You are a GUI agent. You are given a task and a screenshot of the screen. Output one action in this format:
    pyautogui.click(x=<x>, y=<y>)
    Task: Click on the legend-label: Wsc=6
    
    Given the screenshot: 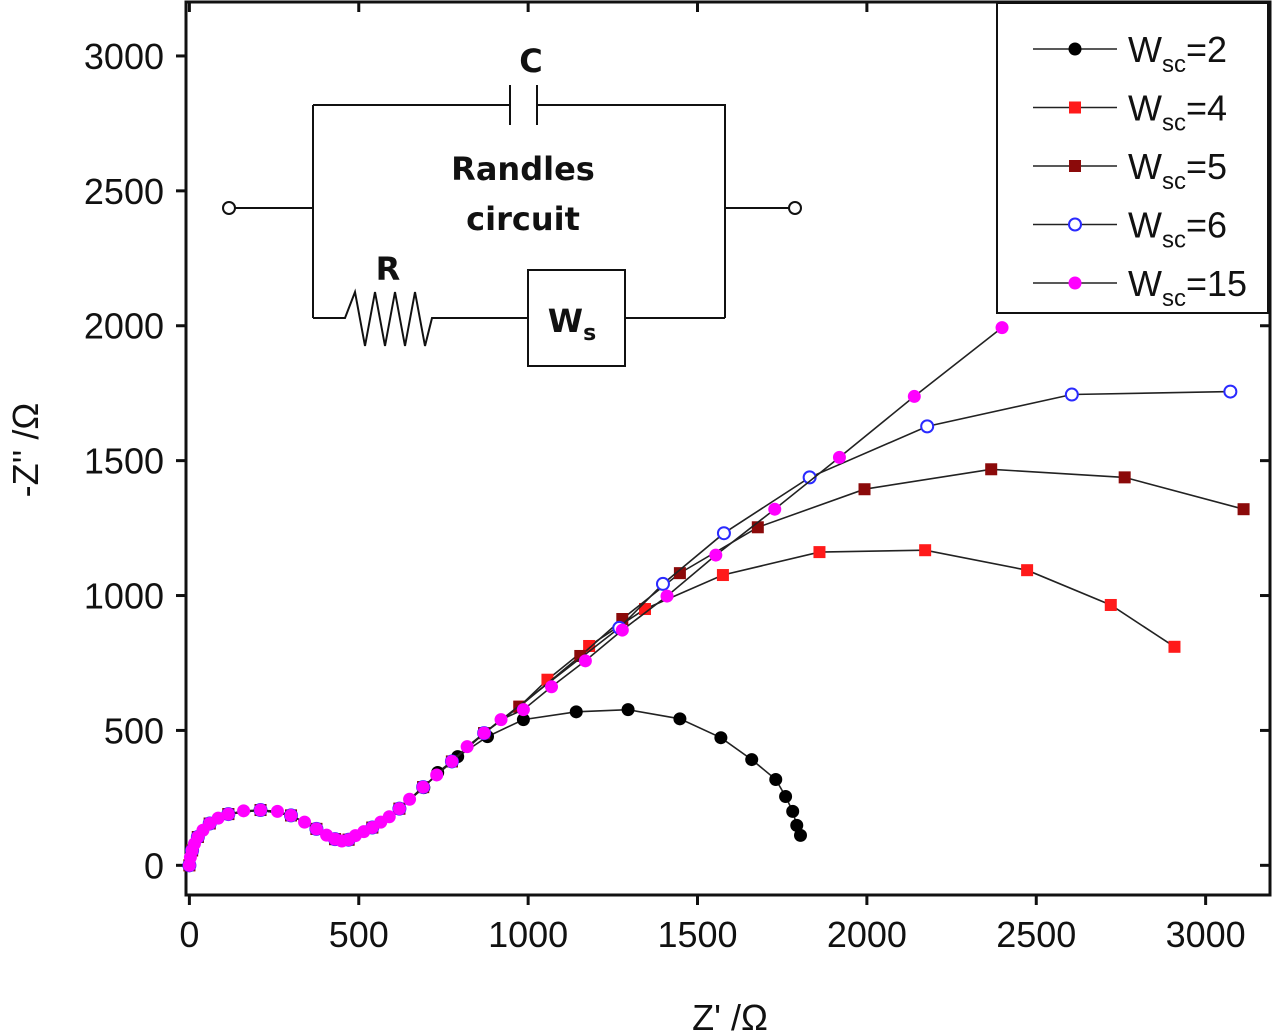 What is the action you would take?
    pyautogui.click(x=1177, y=229)
    